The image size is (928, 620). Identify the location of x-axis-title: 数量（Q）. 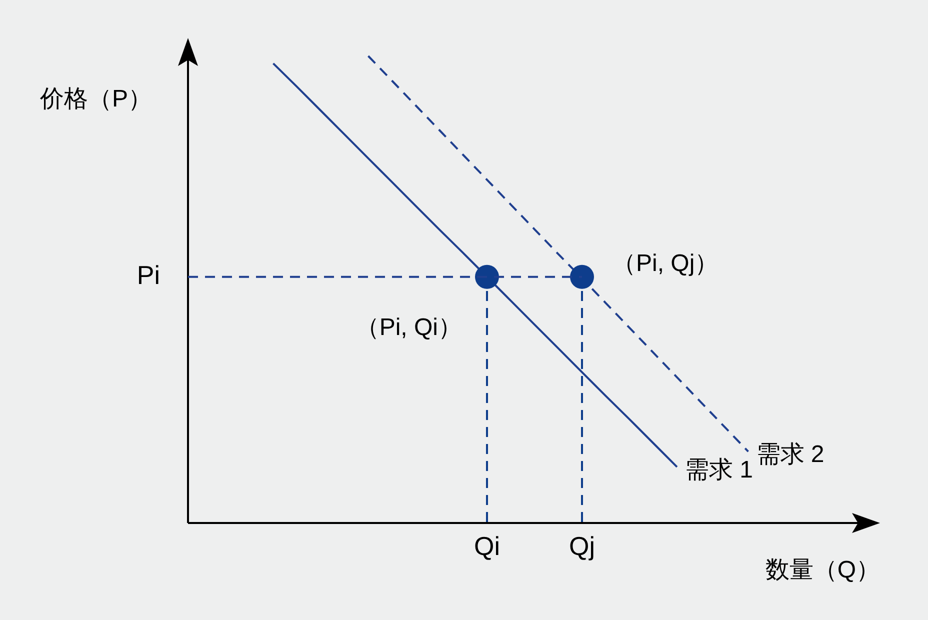
(822, 570).